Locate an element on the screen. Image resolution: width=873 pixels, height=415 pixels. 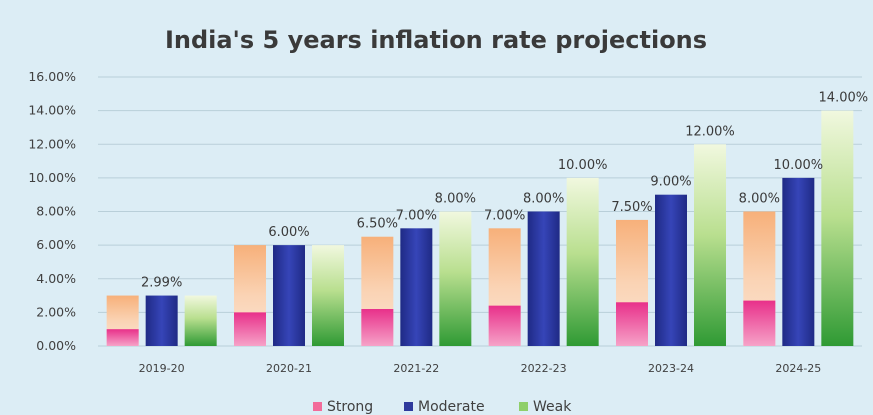
data-label: 12.00% is located at coordinates (710, 131).